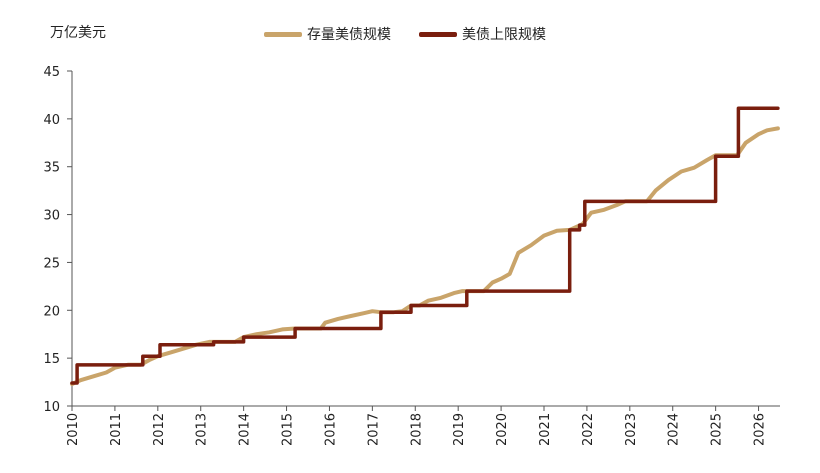  Describe the element at coordinates (73, 429) in the screenshot. I see `x-tick-label: 2010` at that location.